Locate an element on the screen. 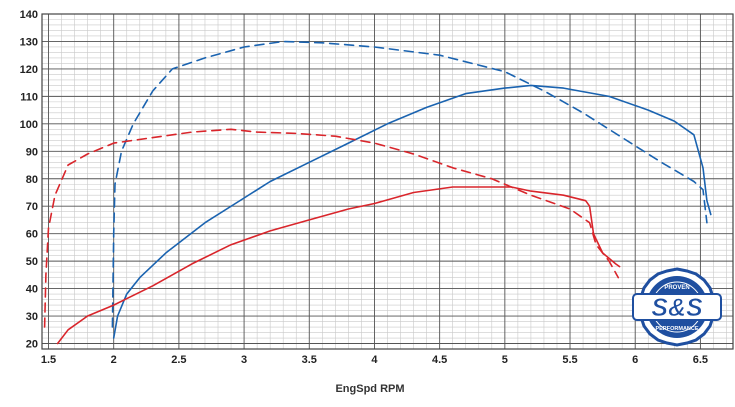  logo-bottom-text: PERFORMANCE is located at coordinates (676, 329).